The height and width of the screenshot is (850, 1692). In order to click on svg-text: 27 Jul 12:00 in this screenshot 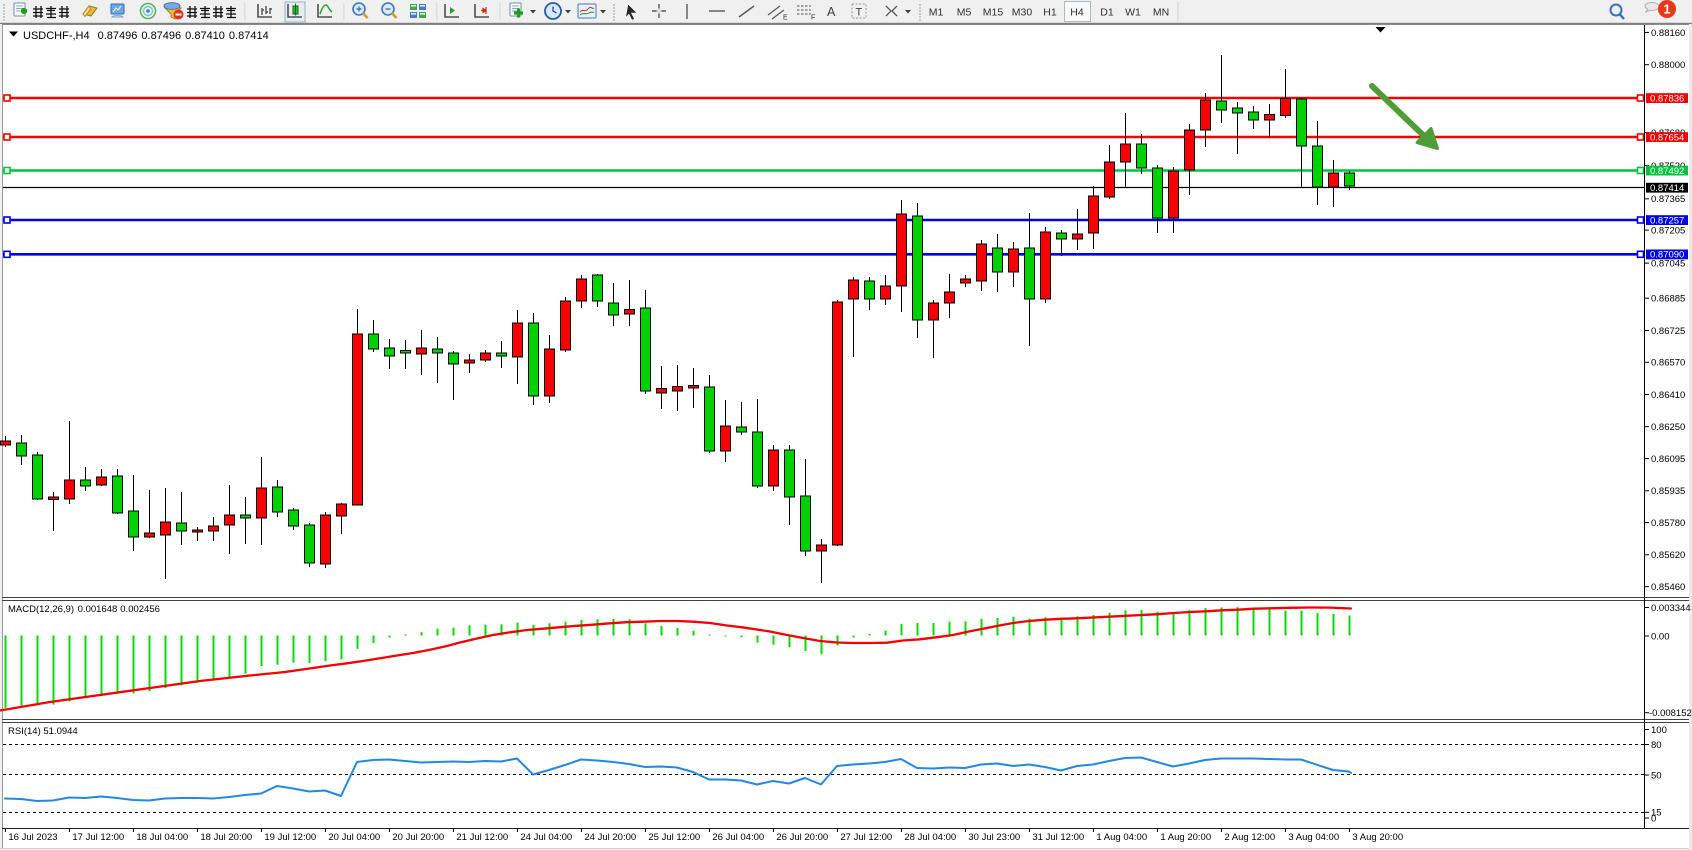, I will do `click(866, 837)`.